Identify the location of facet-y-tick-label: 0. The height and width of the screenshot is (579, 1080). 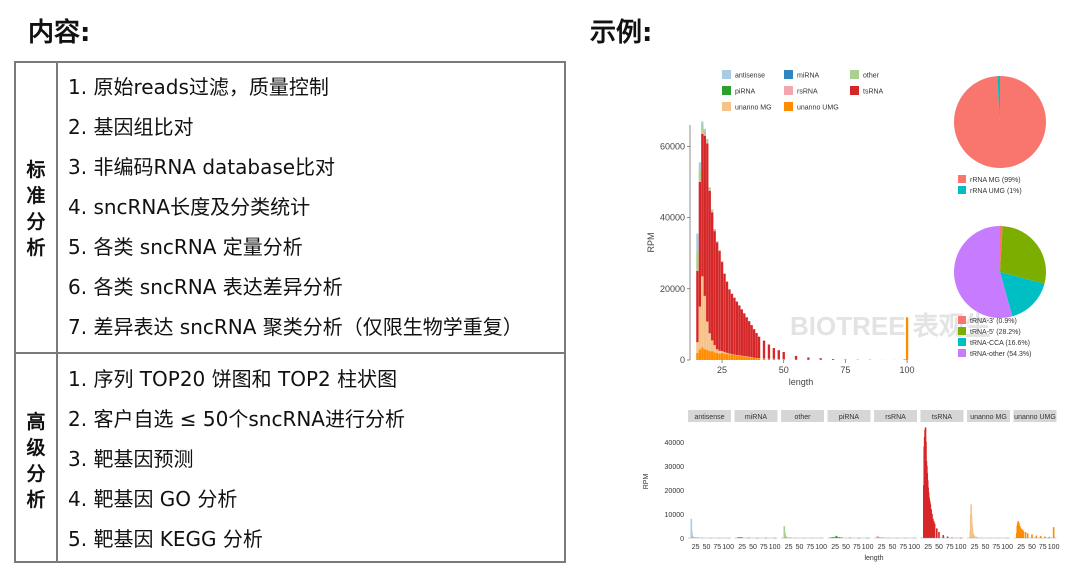
(682, 539).